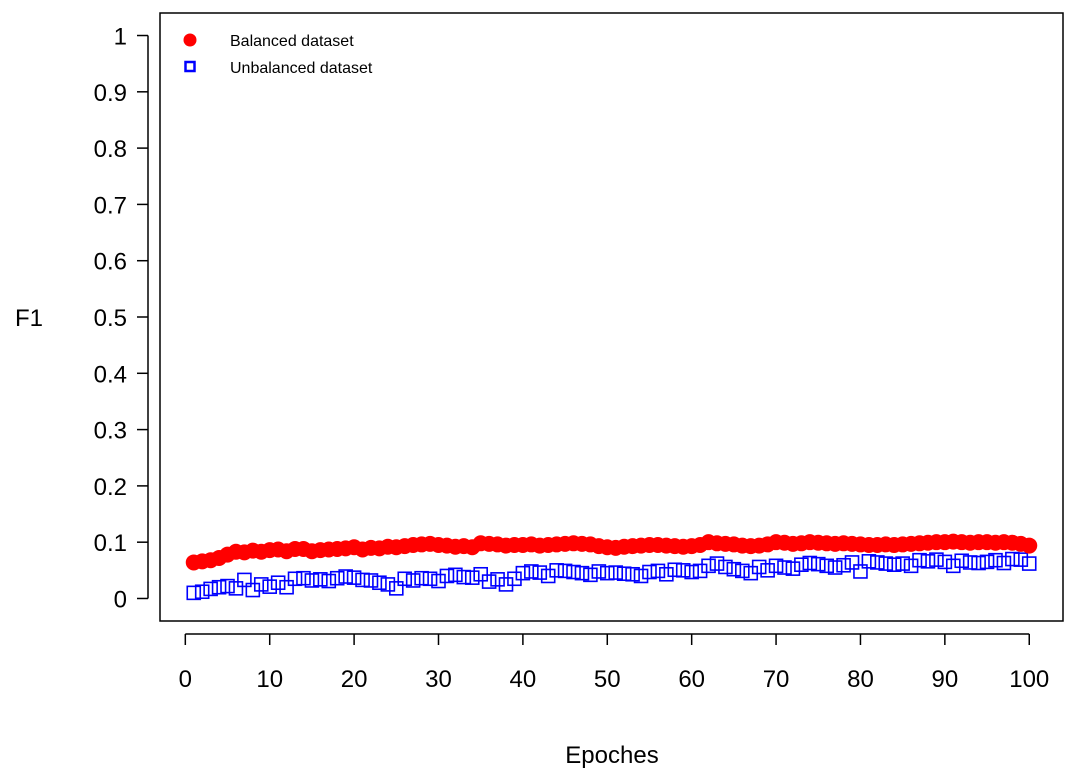 Image resolution: width=1080 pixels, height=777 pixels. What do you see at coordinates (611, 755) in the screenshot?
I see `x-axis-title: Epoches` at bounding box center [611, 755].